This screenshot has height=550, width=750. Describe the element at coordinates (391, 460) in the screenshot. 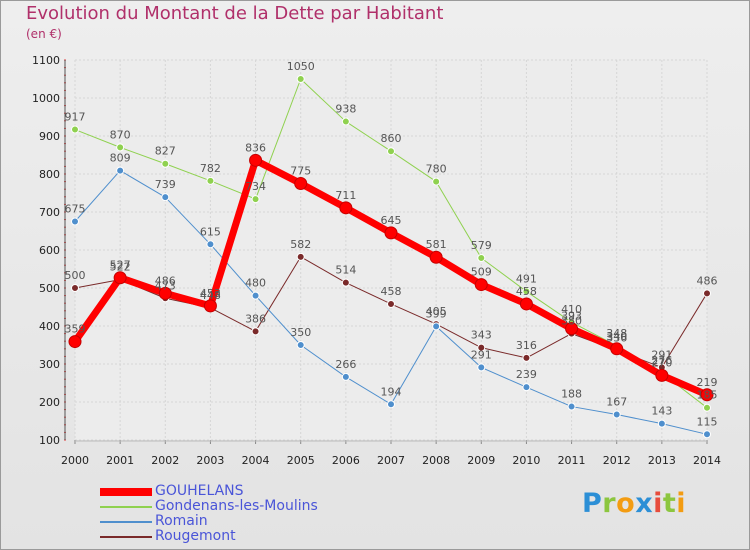

I see `x-tick-label: 2007` at that location.